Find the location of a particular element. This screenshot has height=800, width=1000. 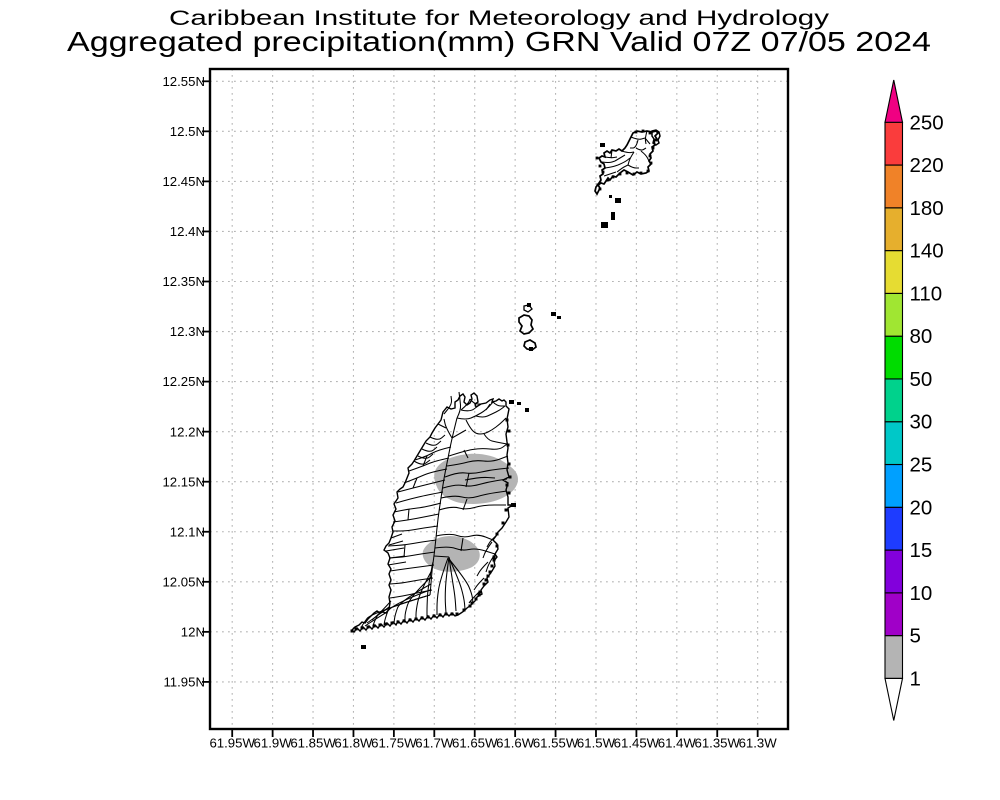

precip-shaded-regions is located at coordinates (470, 512).